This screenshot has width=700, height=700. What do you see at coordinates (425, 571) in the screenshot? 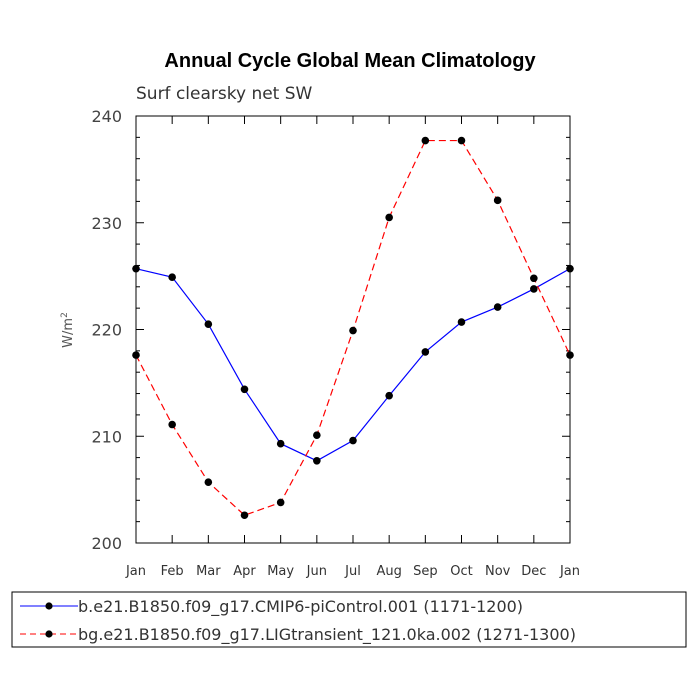
I see `x-tick-label: Sep` at bounding box center [425, 571].